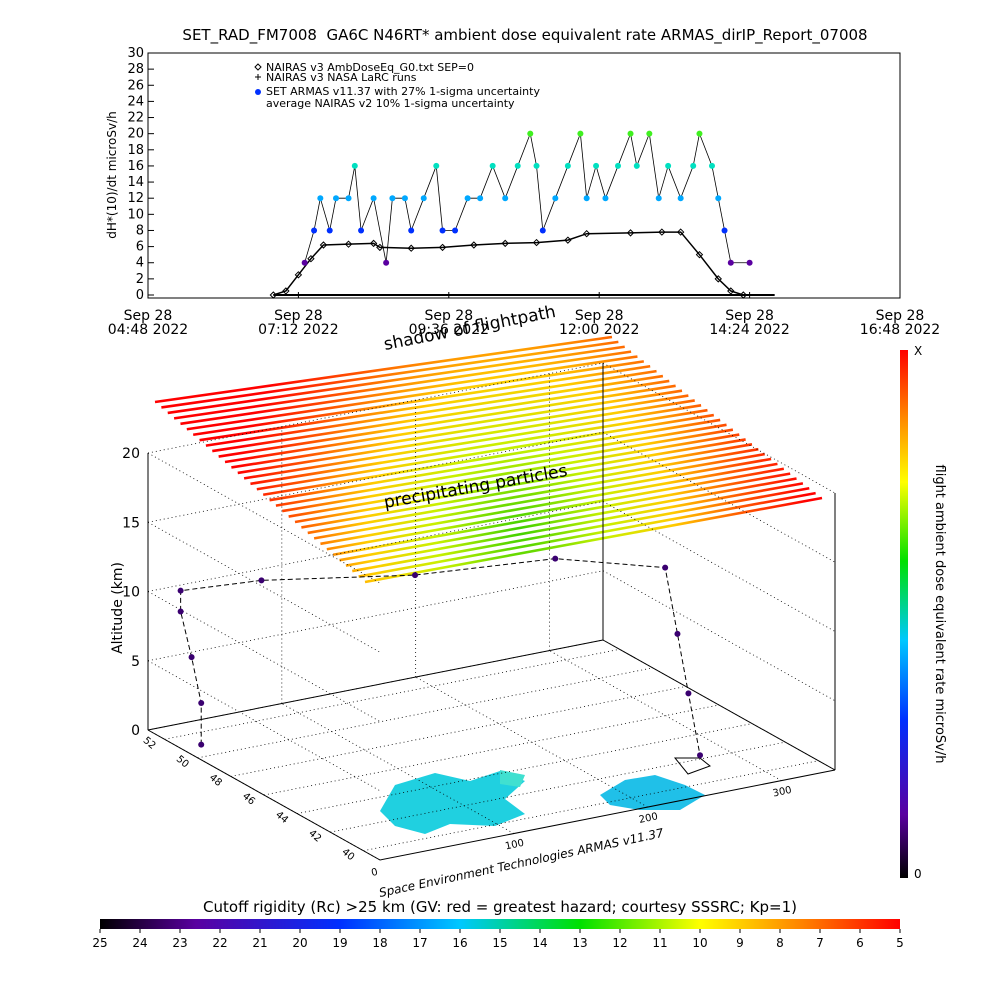  What do you see at coordinates (131, 454) in the screenshot?
I see `z-tick-label: 20` at bounding box center [131, 454].